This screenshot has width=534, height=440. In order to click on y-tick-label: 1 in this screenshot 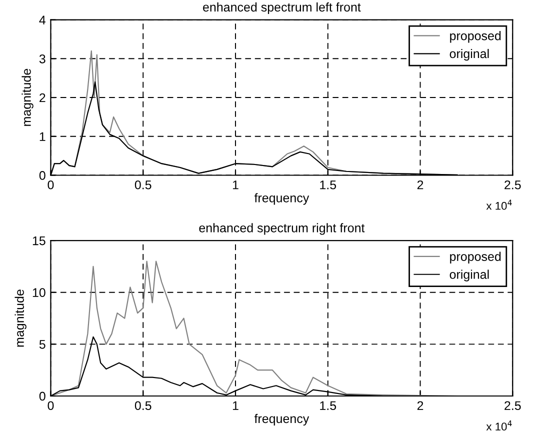, I will do `click(43, 136)`.